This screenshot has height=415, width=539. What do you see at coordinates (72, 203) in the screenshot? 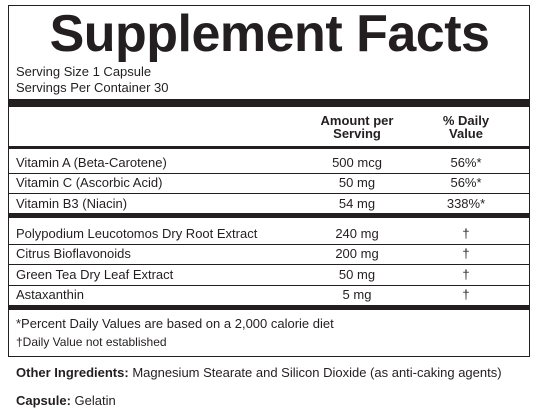
I see `nutrient-name: Vitamin B3 (Niacin)` at bounding box center [72, 203].